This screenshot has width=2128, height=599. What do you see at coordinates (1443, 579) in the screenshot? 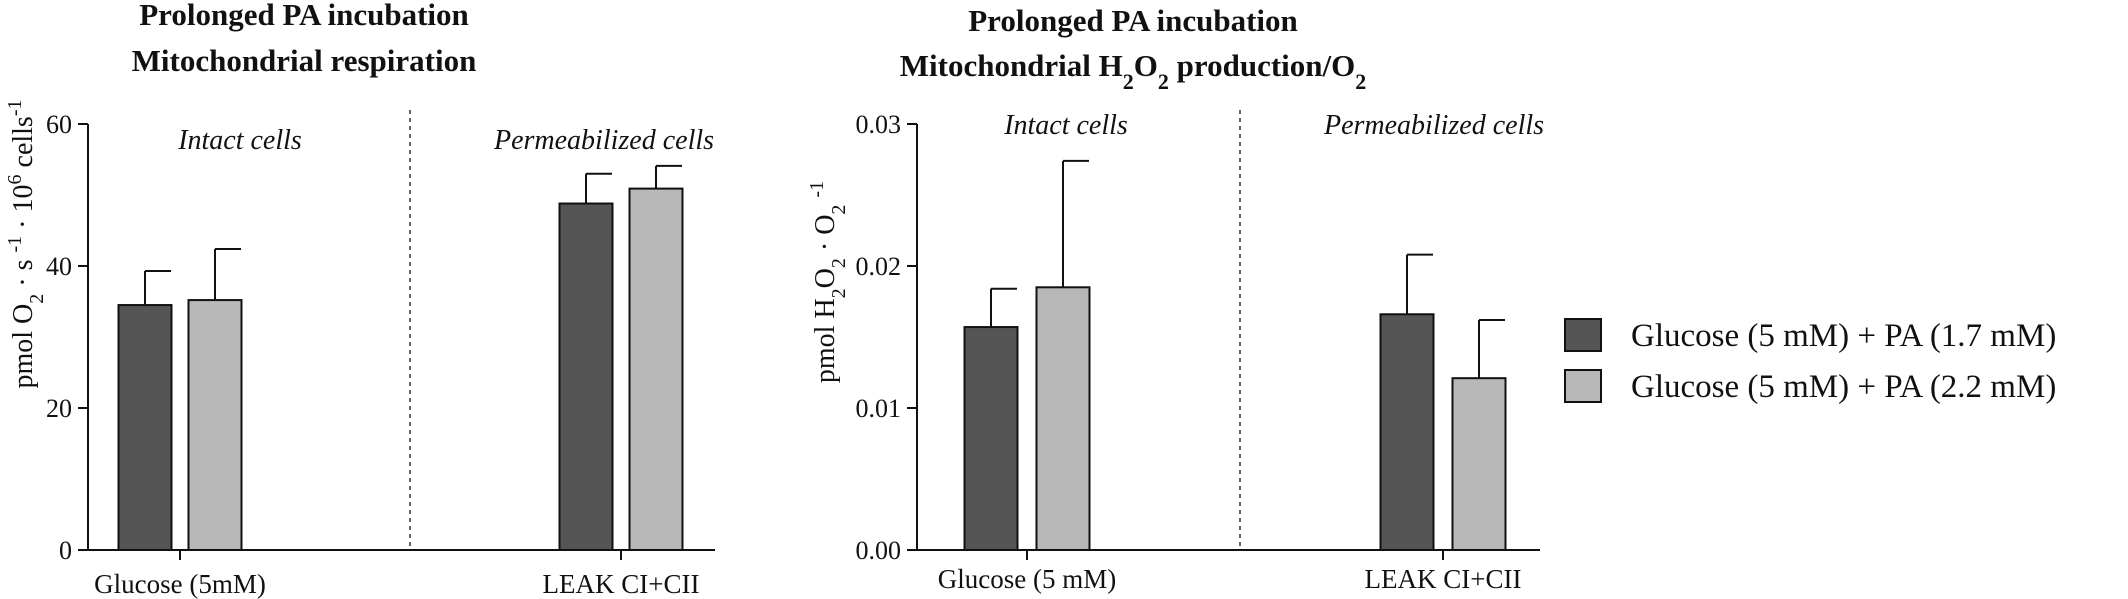
I see `chart-2-category-label-leak: LEAK CI+CII` at bounding box center [1443, 579].